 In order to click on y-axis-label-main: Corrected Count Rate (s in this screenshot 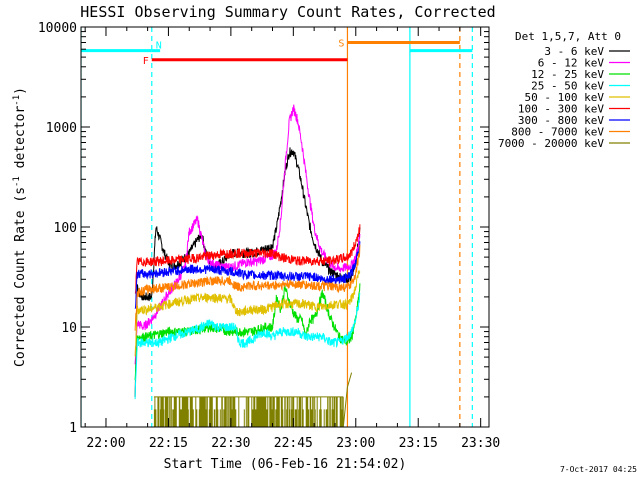, I will do `click(20, 277)`.